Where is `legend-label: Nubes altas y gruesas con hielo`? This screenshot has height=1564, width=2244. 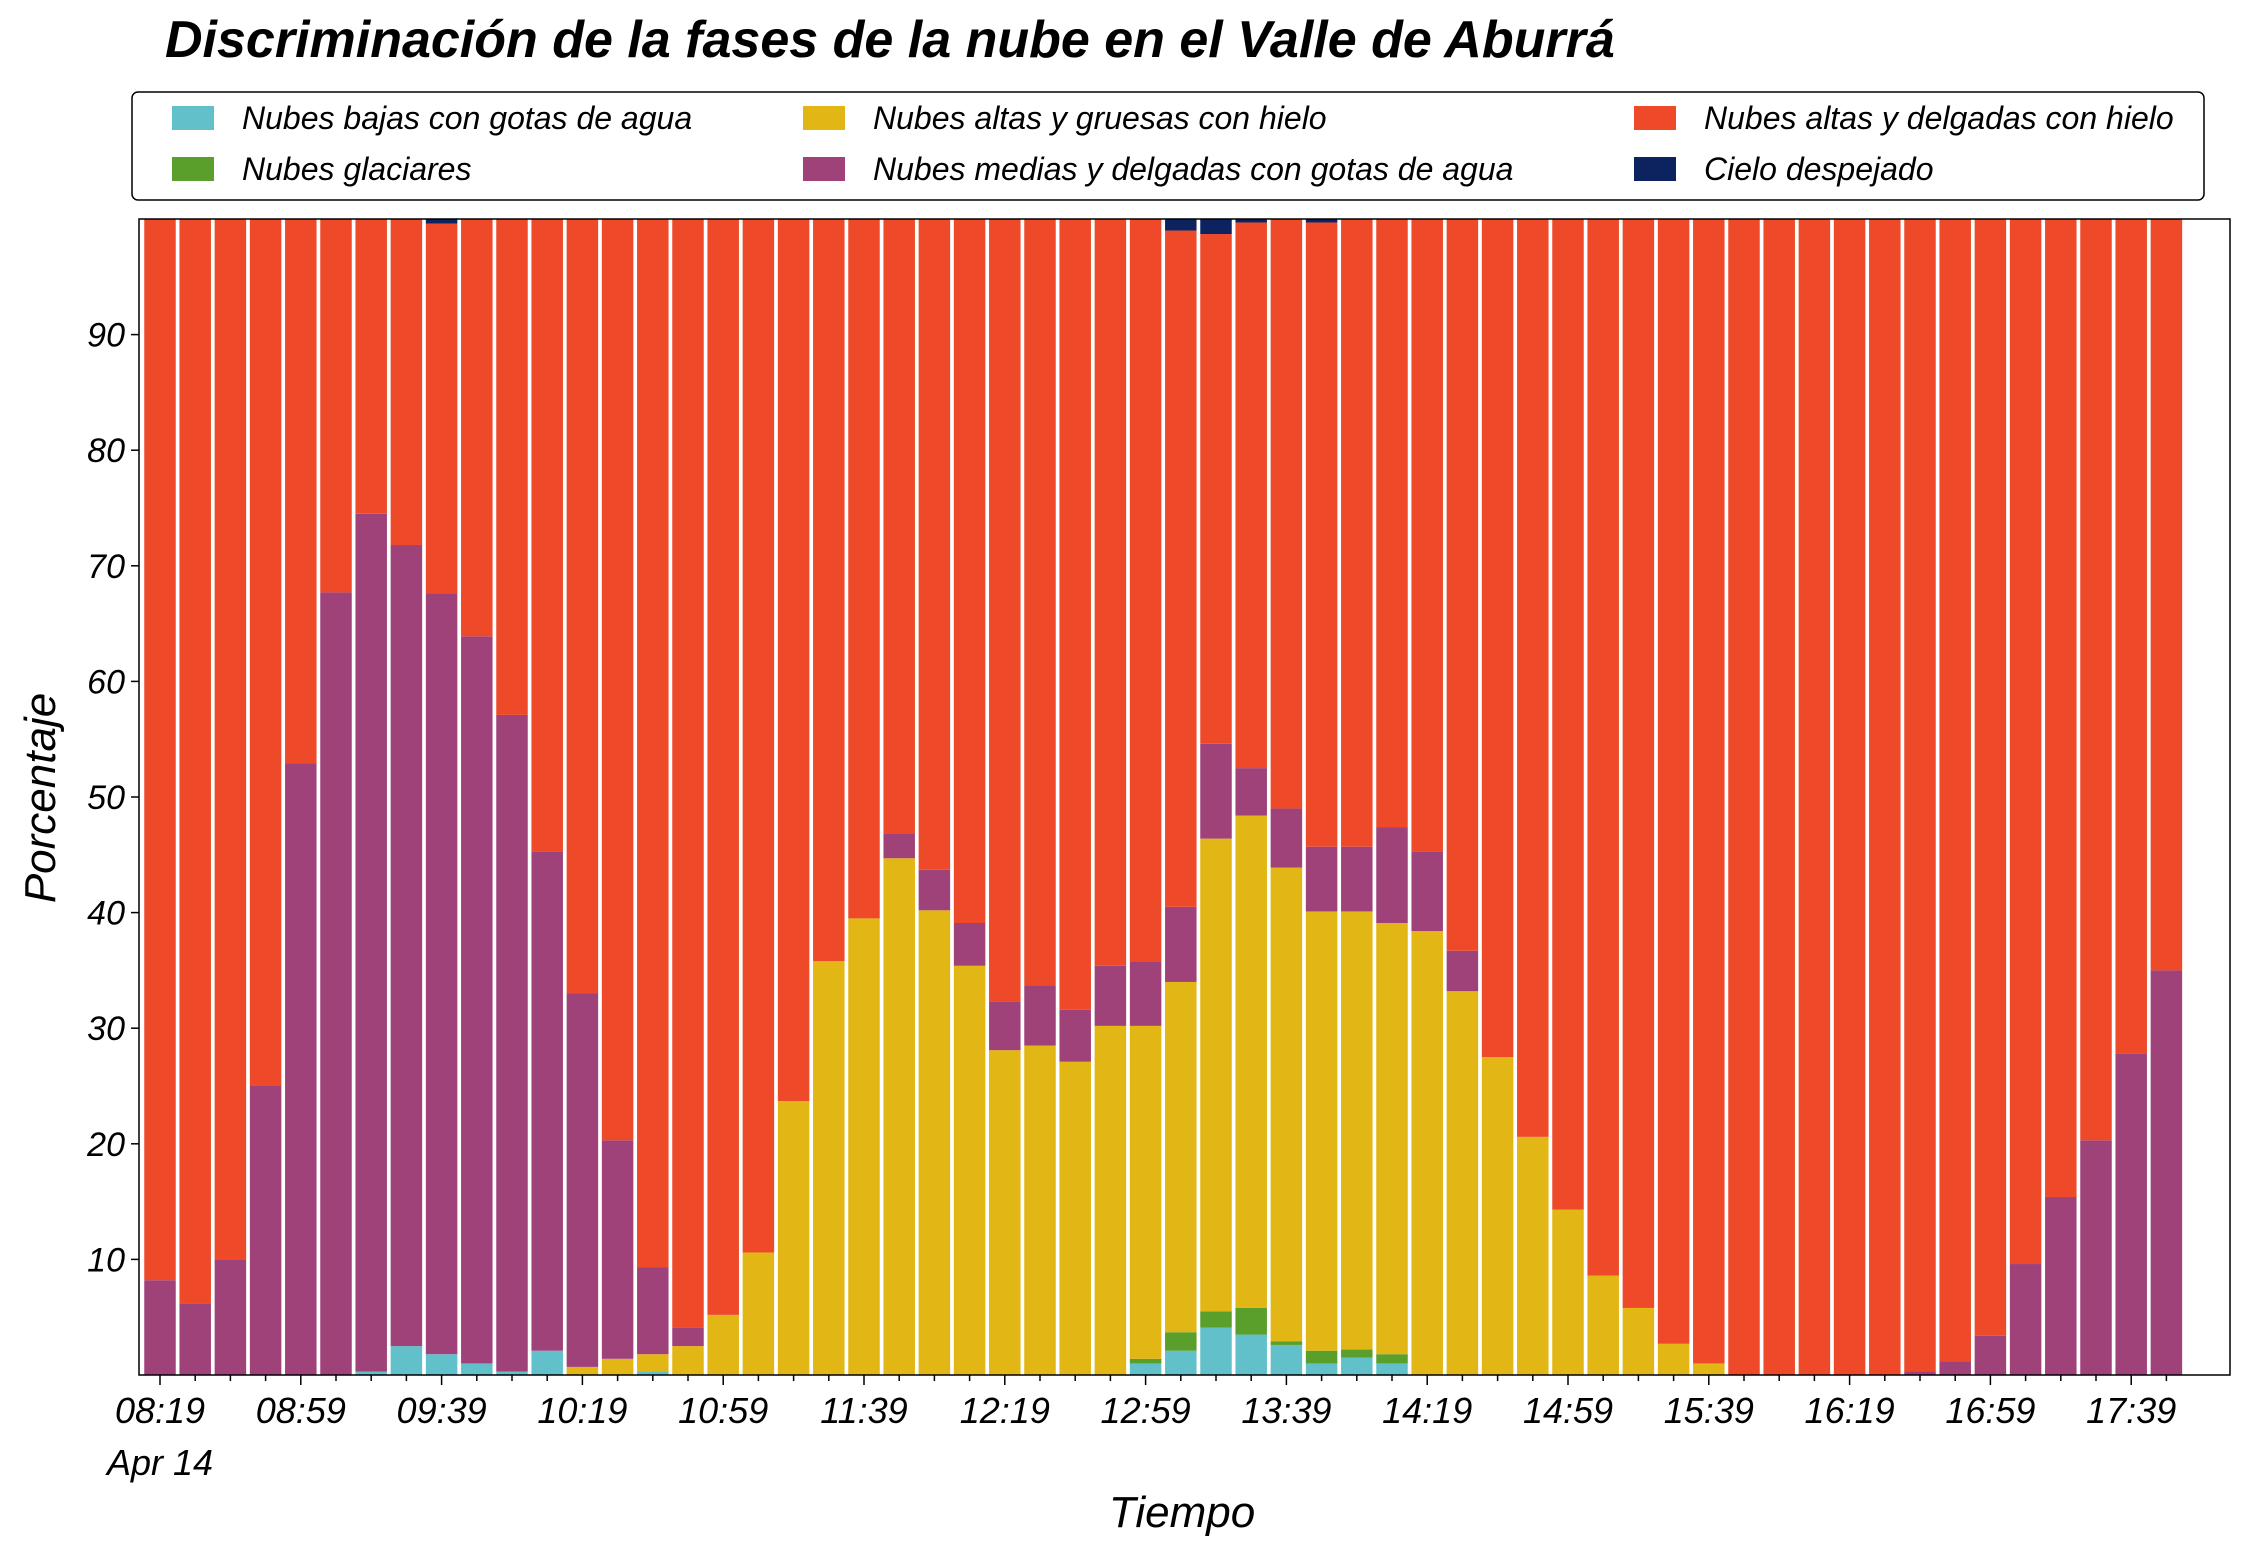 legend-label: Nubes altas y gruesas con hielo is located at coordinates (1100, 118).